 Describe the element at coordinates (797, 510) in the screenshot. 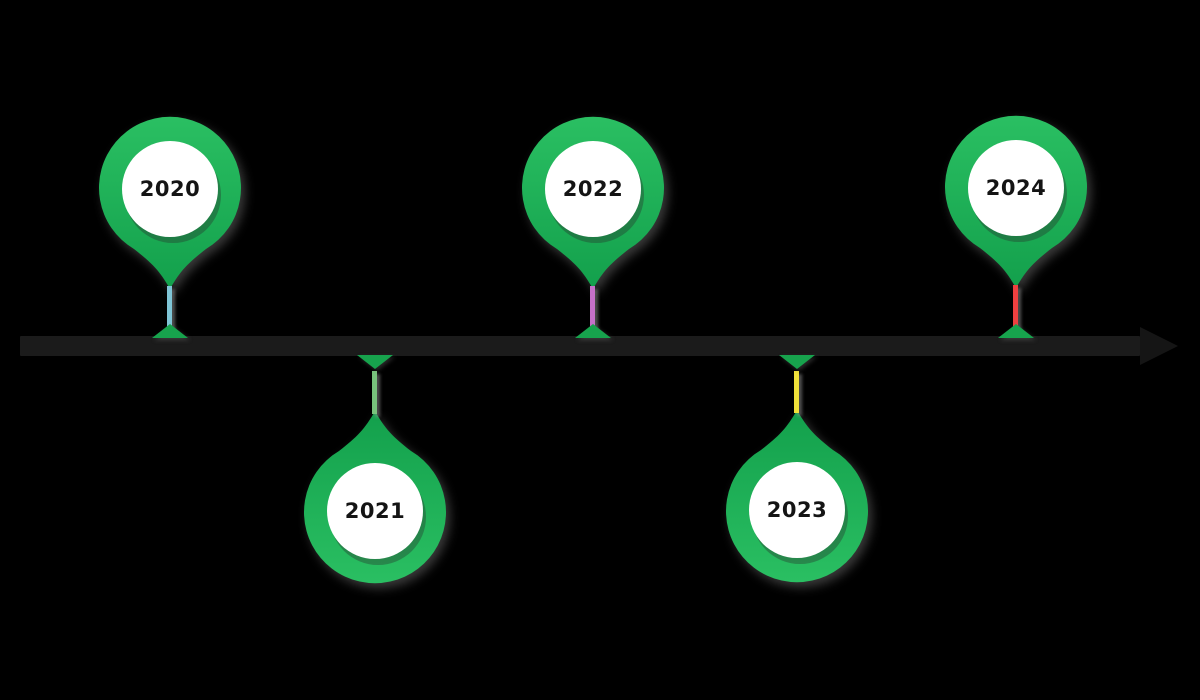

I see `year-label: 2023` at that location.